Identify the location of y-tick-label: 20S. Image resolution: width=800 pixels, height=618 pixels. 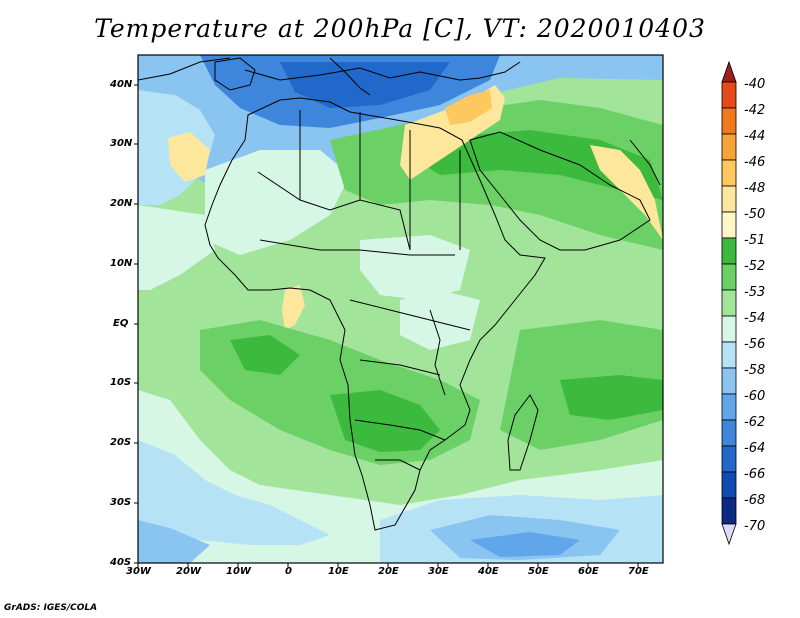
(121, 442).